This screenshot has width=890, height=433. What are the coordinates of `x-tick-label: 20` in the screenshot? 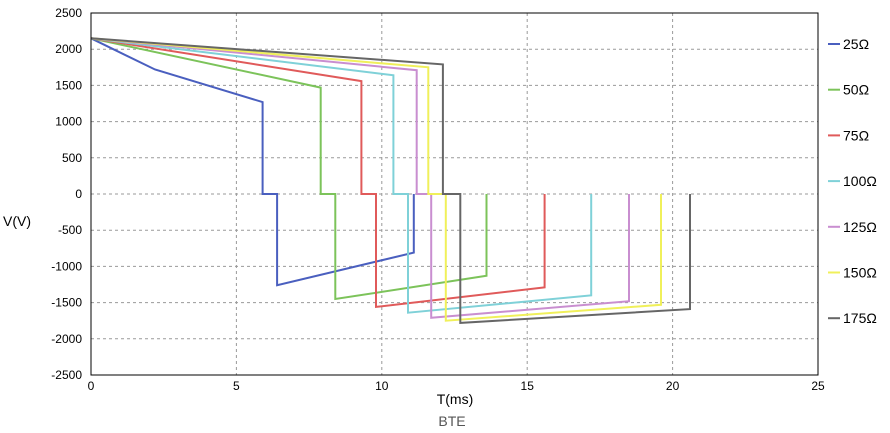 It's located at (673, 386).